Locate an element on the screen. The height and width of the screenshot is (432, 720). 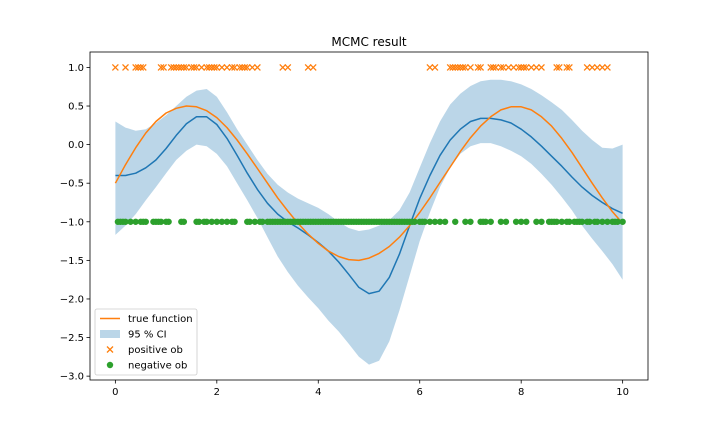
legend-box is located at coordinates (146, 342).